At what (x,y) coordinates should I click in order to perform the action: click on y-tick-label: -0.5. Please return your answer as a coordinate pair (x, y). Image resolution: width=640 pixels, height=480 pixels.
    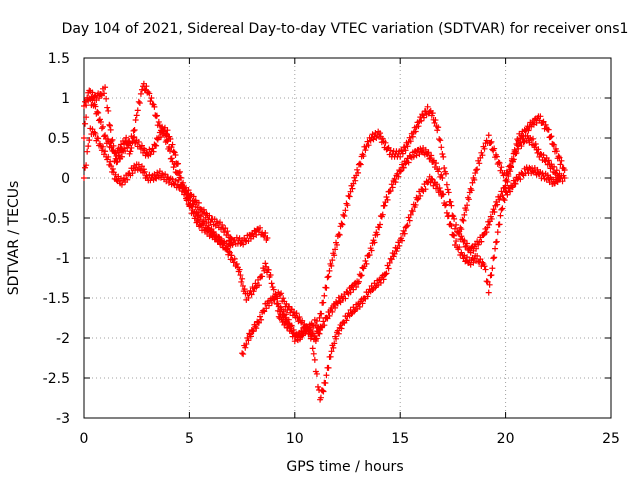
    Looking at the image, I should click on (56, 219).